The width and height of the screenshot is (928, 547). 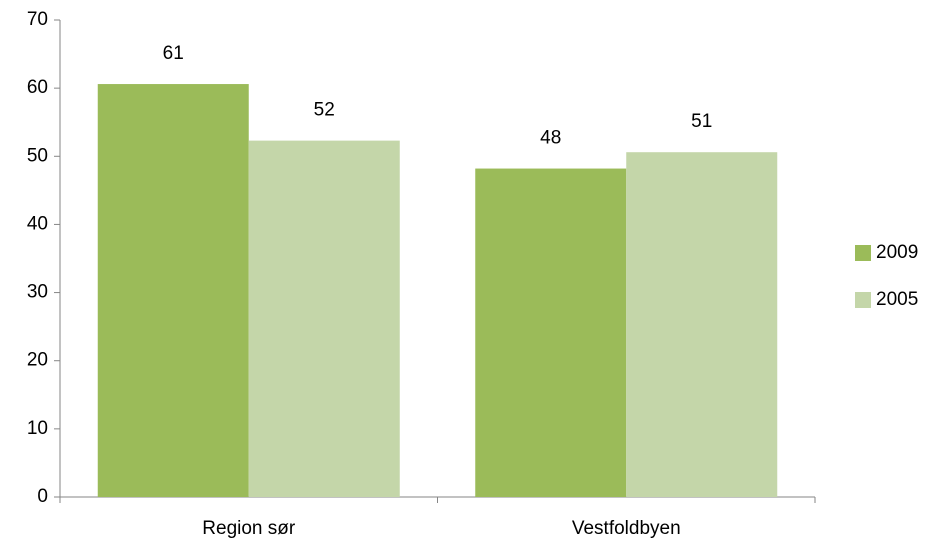 I want to click on data-label: 48, so click(x=550, y=138).